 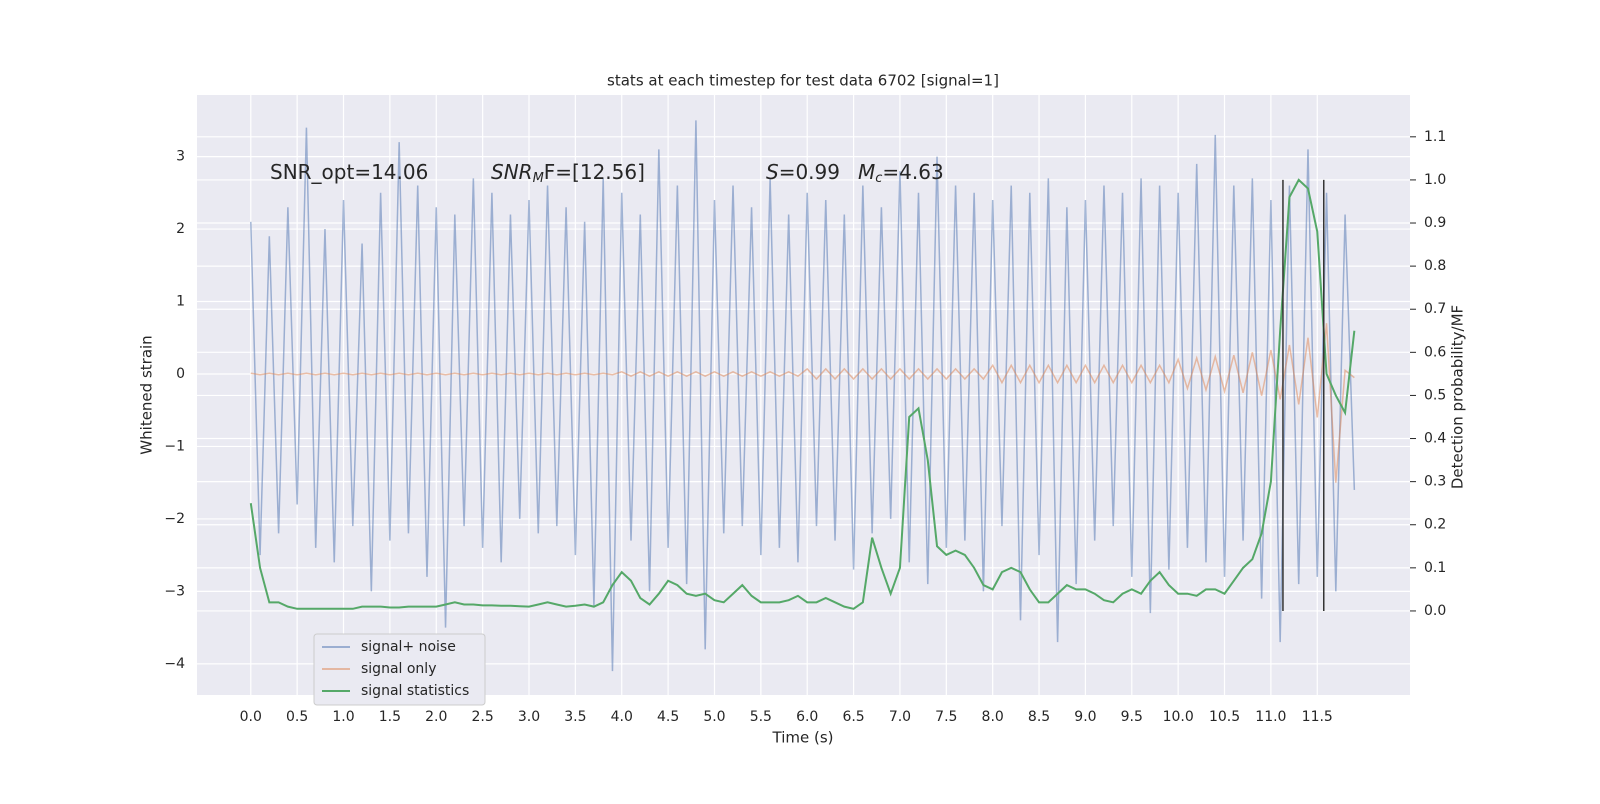 I want to click on annotation-part: =0.99, so click(x=809, y=172).